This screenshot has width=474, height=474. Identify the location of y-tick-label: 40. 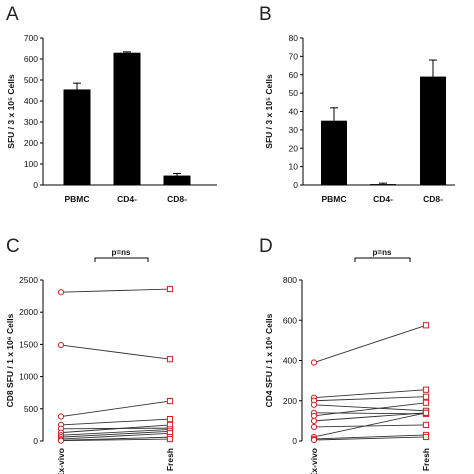
(294, 112).